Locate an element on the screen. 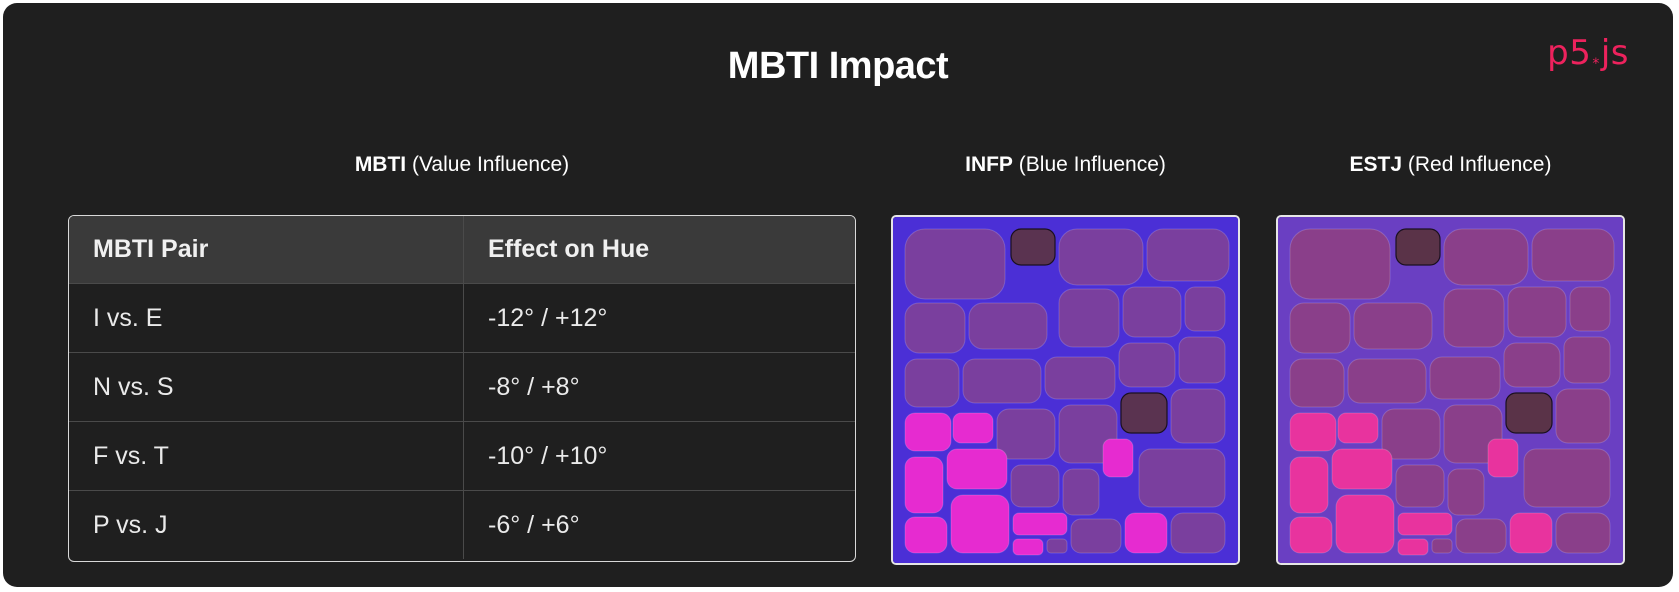 This screenshot has height=592, width=1679. table-cell-pair: I vs. E is located at coordinates (266, 318).